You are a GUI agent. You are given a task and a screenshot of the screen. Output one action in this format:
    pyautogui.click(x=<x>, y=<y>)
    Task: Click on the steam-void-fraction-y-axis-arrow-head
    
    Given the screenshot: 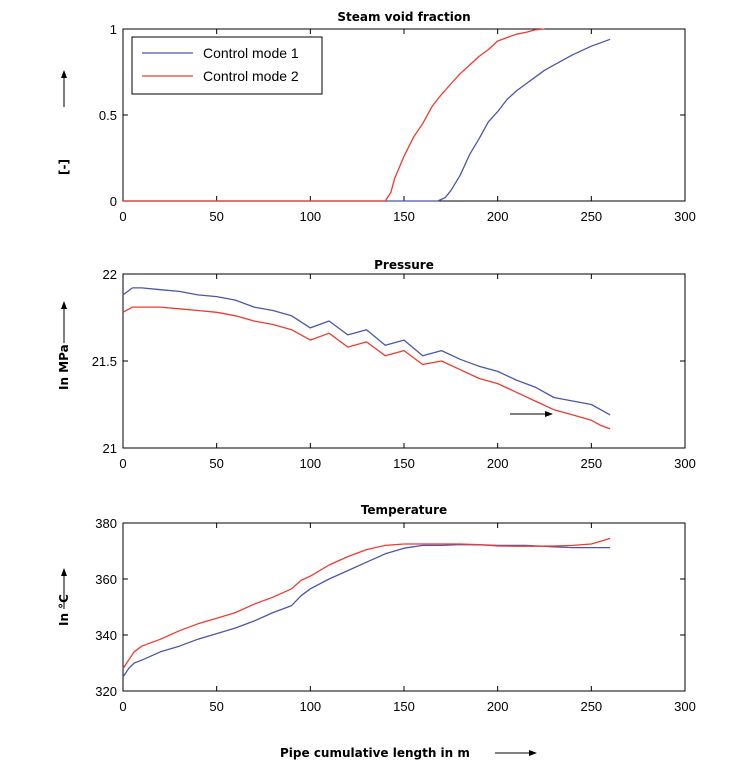 What is the action you would take?
    pyautogui.click(x=64, y=74)
    